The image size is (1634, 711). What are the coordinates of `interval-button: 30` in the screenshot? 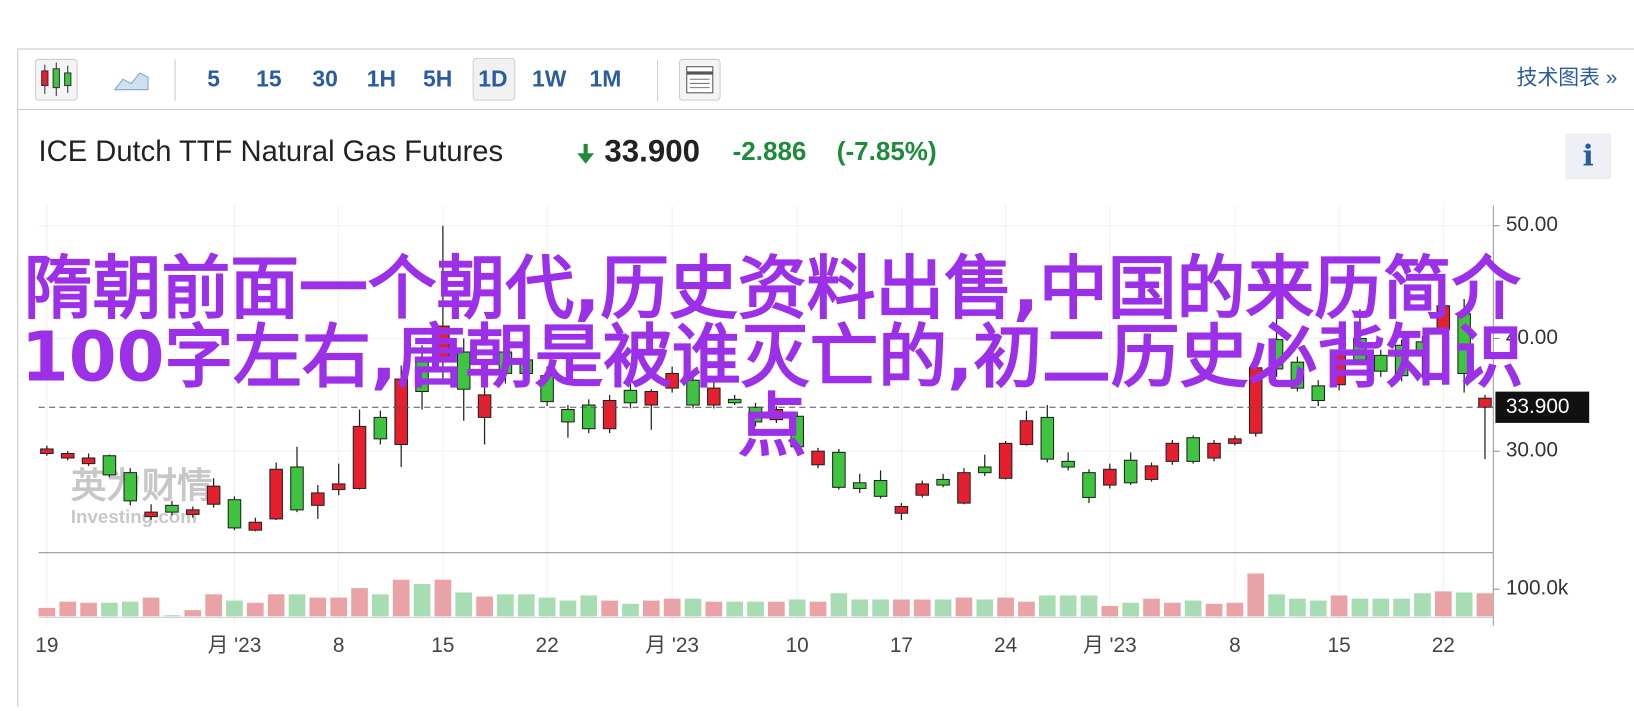 It's located at (324, 78).